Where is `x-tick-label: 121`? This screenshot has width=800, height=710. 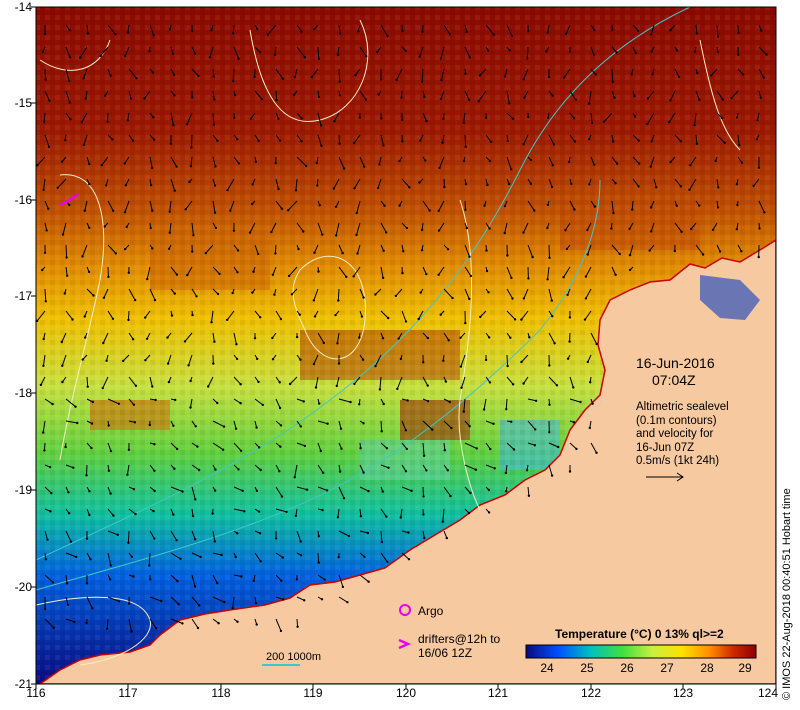
x-tick-label: 121 is located at coordinates (498, 693).